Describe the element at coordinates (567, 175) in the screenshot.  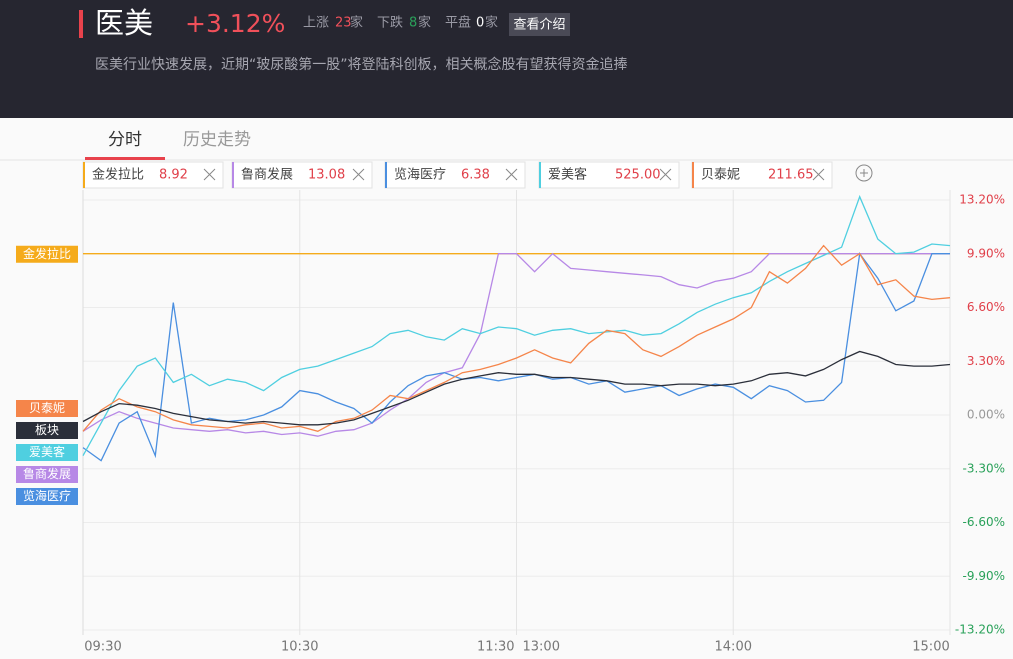
I see `chip-name: 爱美客` at that location.